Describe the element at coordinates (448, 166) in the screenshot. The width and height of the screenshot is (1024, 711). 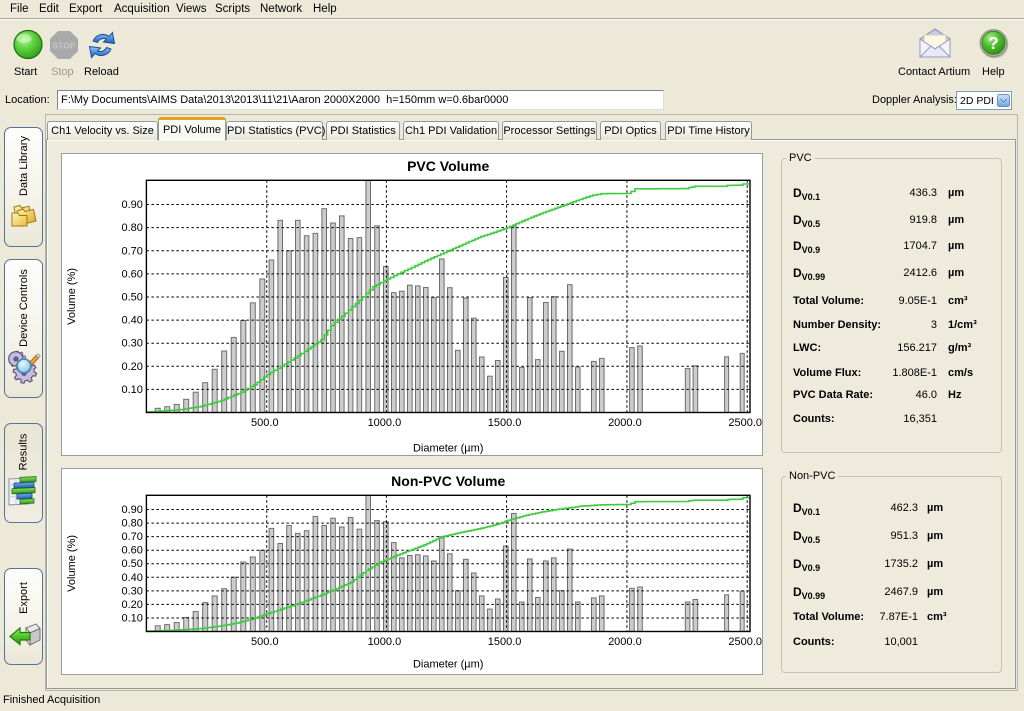
I see `svg-text: PVC Volume` at that location.